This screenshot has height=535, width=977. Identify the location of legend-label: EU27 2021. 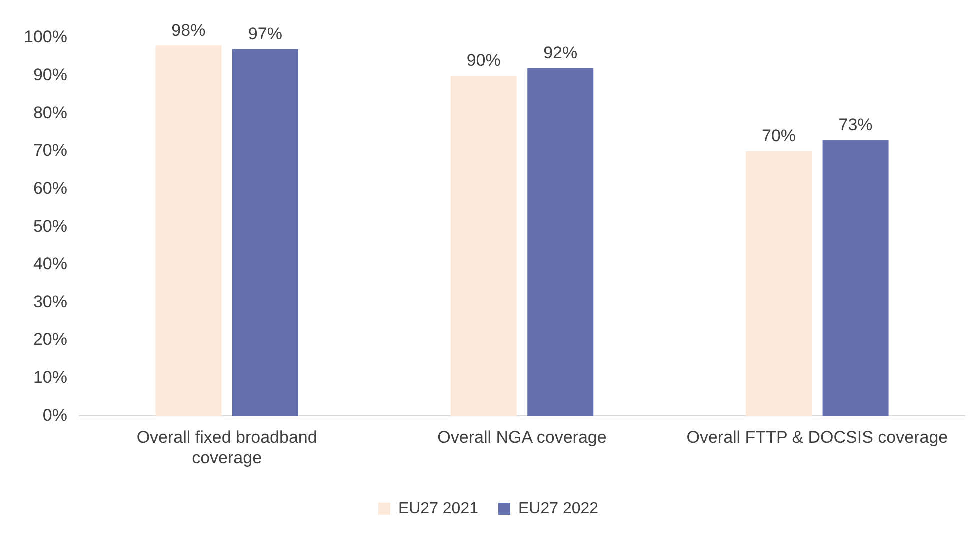
(438, 509).